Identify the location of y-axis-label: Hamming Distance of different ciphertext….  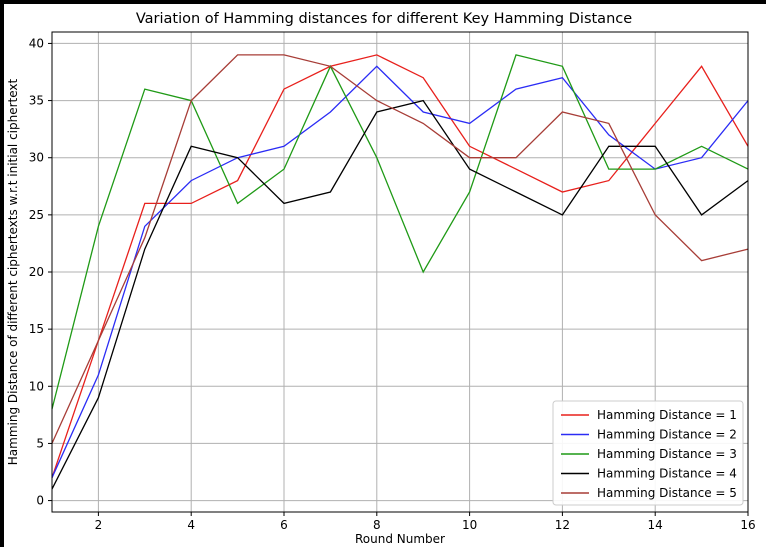
(13, 271).